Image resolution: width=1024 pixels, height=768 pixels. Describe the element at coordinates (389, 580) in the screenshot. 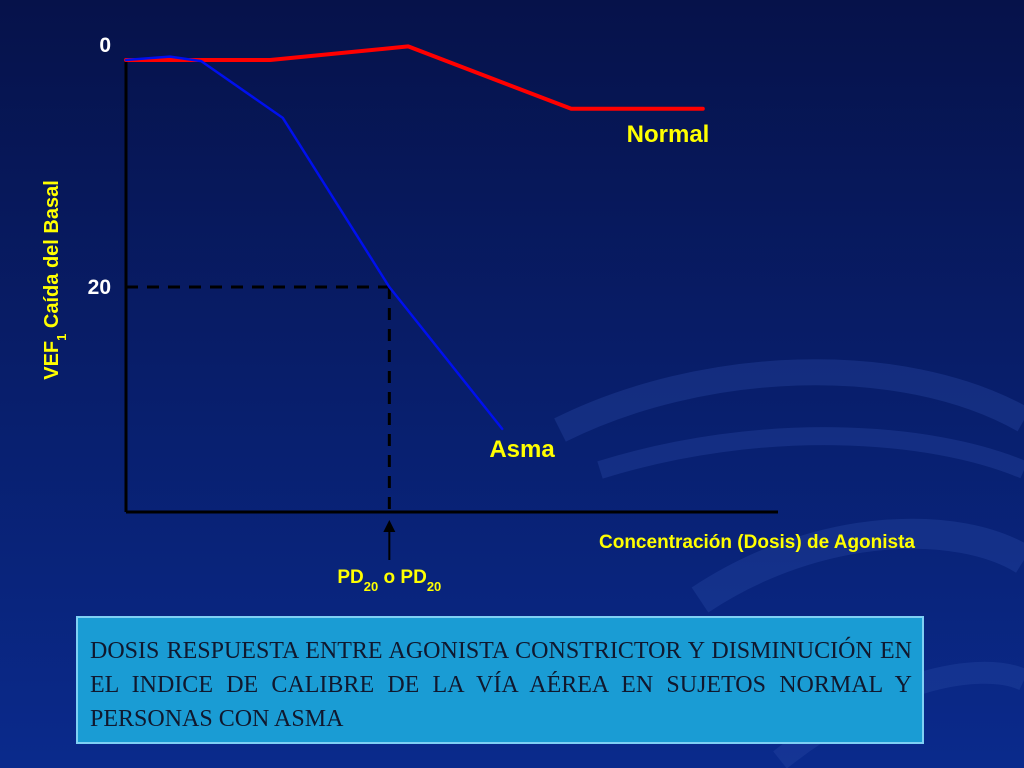

I see `pd20-marker-label: PD20 o PD20` at that location.